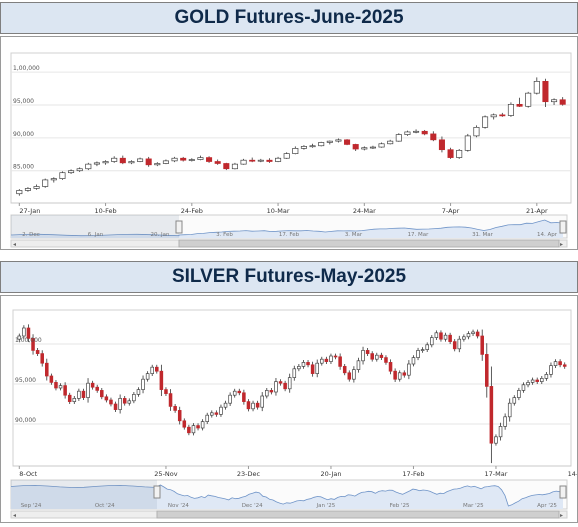 The image size is (578, 527). Describe the element at coordinates (14, 244) in the screenshot. I see `scroll-left-arrow: ◂` at that location.